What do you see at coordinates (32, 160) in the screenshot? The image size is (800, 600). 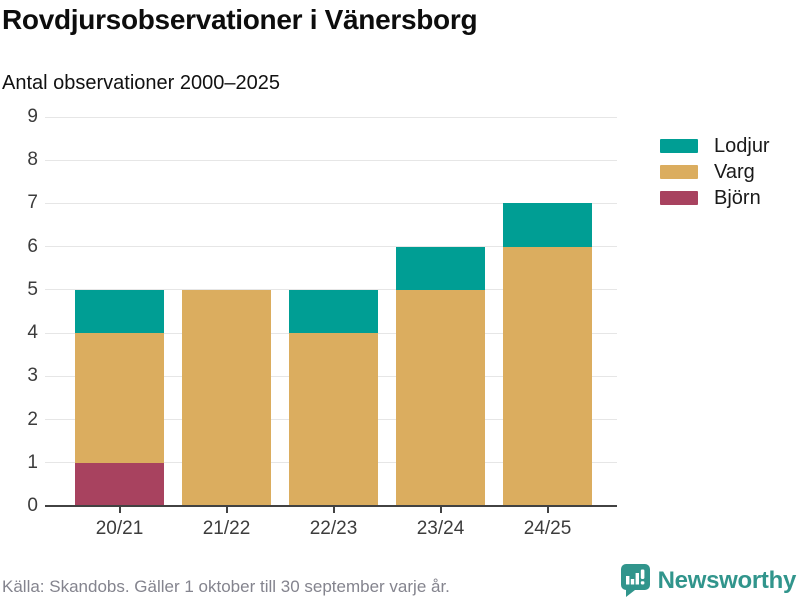 I see `y-axis-label: 8` at bounding box center [32, 160].